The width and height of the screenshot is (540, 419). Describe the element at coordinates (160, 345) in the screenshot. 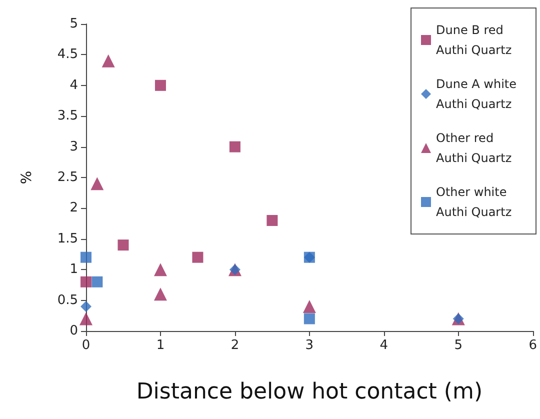

I see `x-tick-label: 1` at that location.